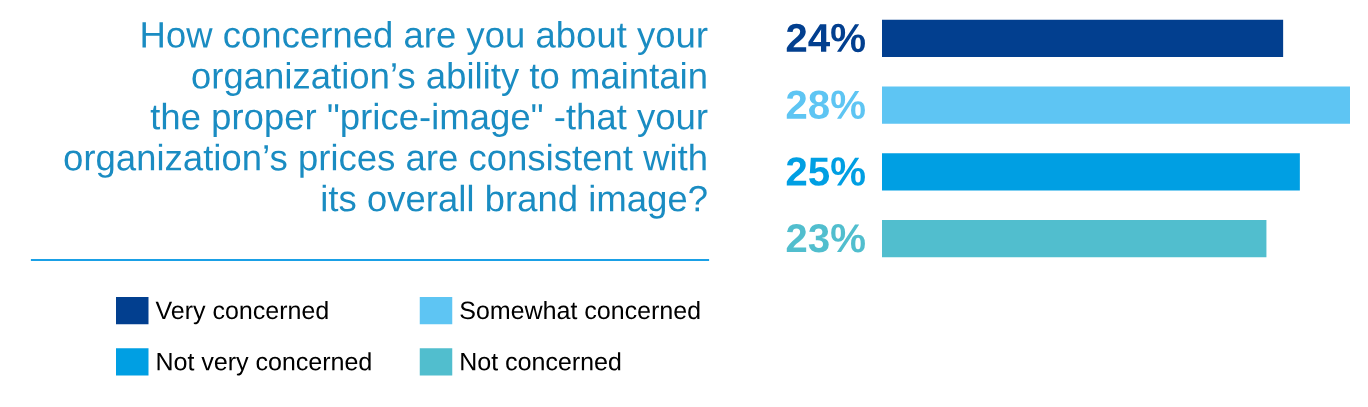 This screenshot has height=407, width=1368. Describe the element at coordinates (825, 238) in the screenshot. I see `data-label: 23%` at that location.